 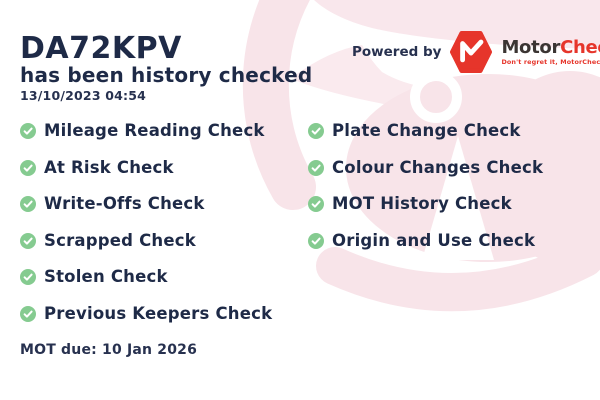 I want to click on brand-name: MotorCheck, so click(x=550, y=47).